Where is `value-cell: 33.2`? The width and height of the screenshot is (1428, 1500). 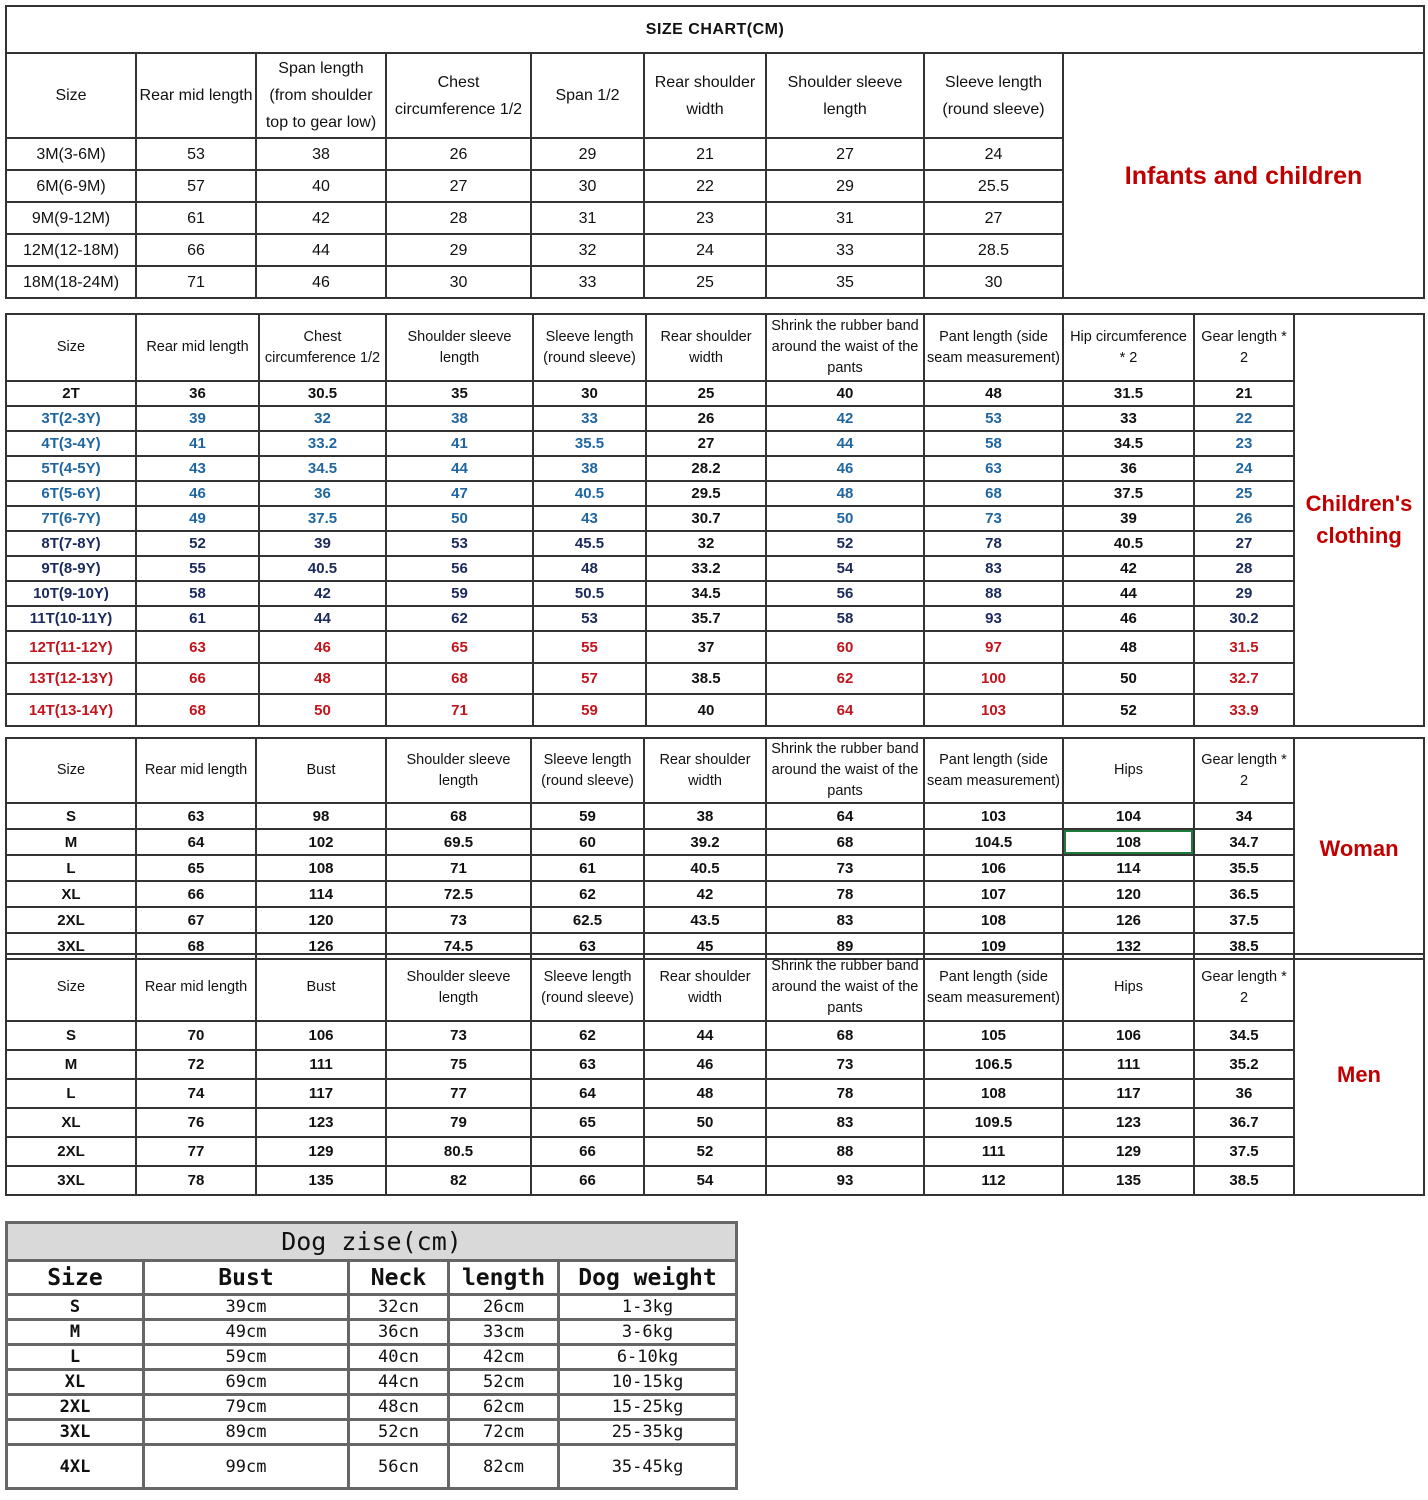
value-cell: 33.2 is located at coordinates (322, 443).